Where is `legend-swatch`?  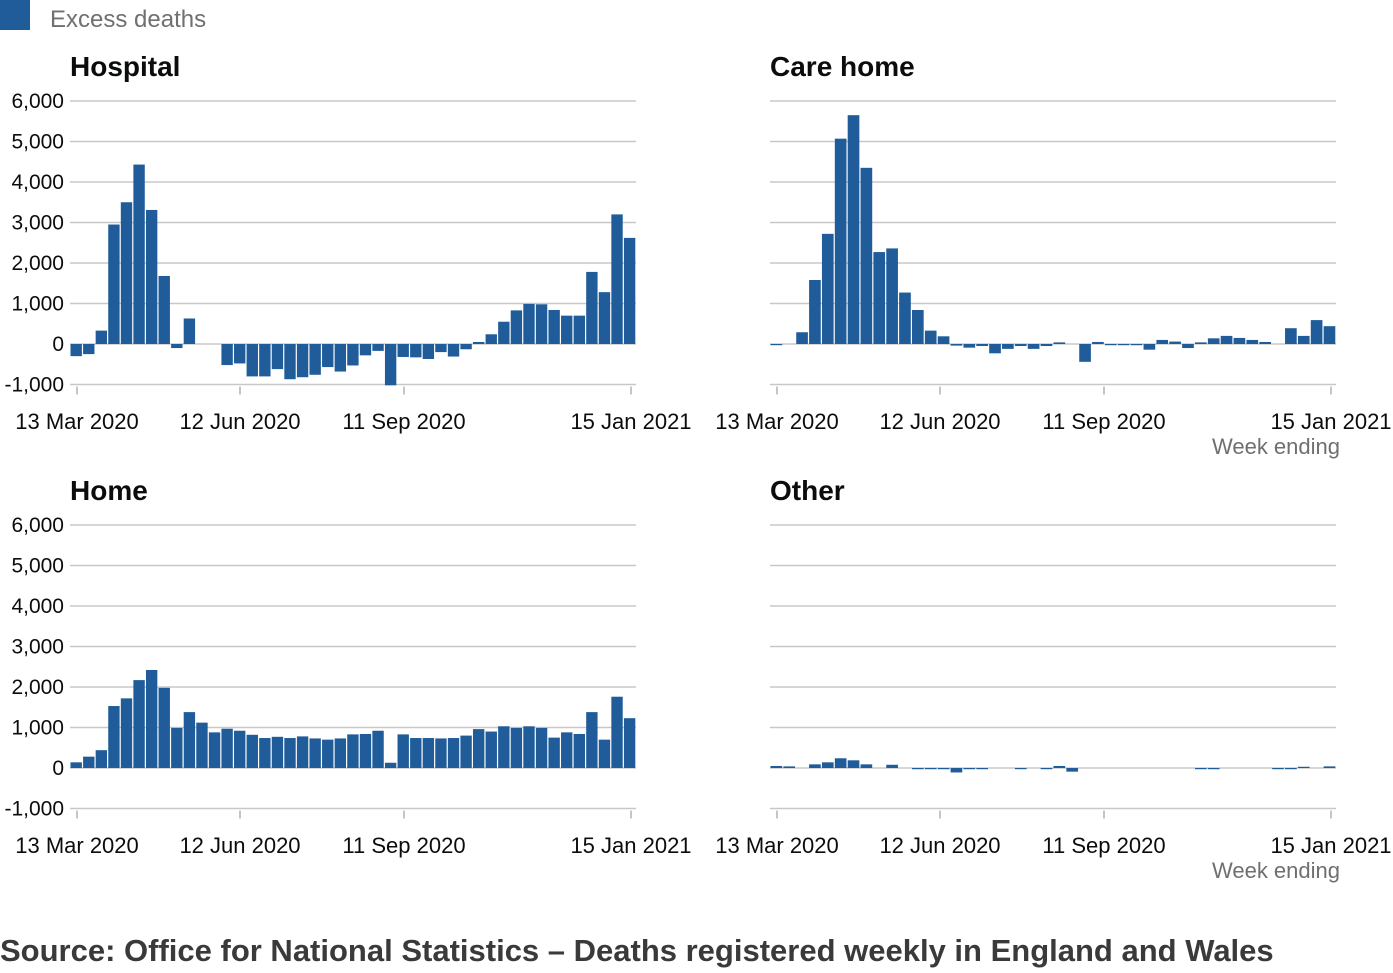 legend-swatch is located at coordinates (15, 15).